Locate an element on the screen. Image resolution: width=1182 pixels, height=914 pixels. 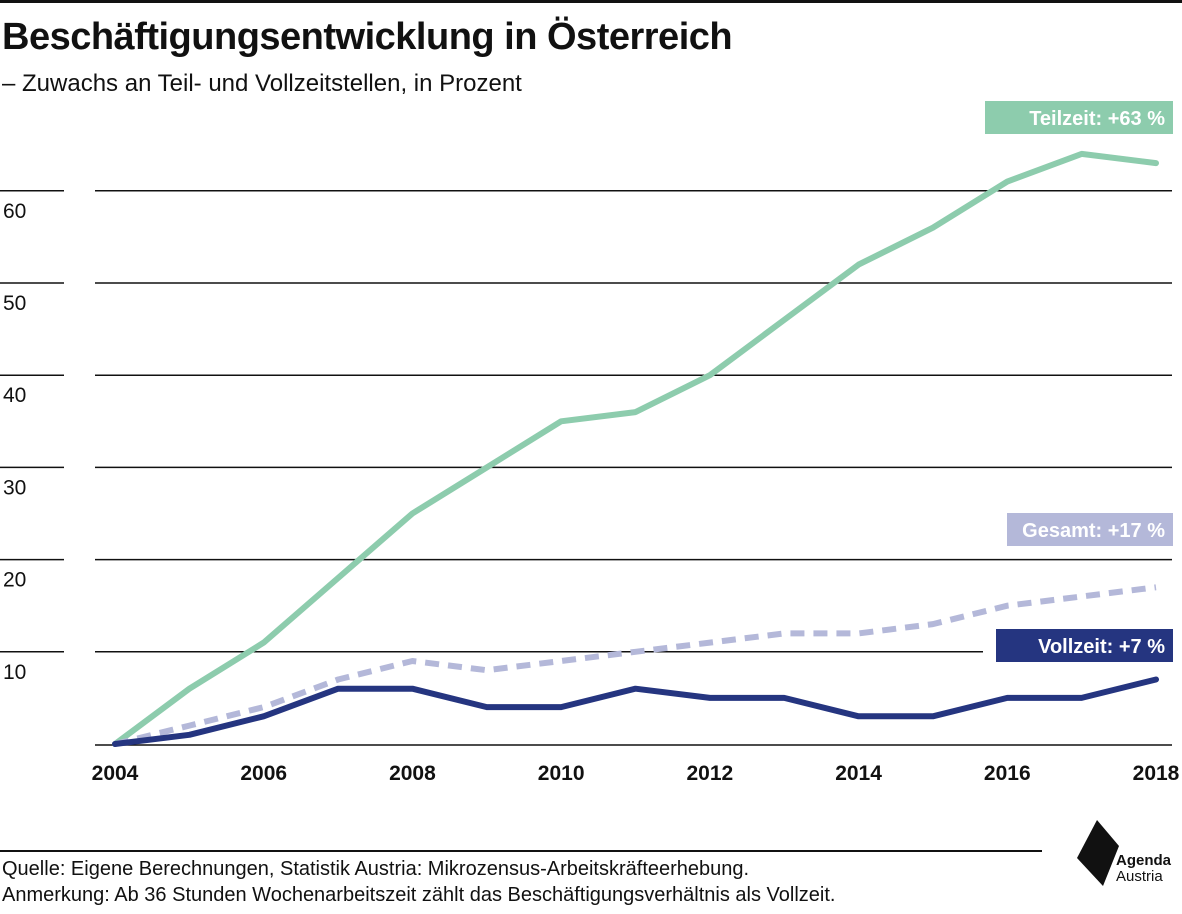
y-tick-label-10: 10 is located at coordinates (14, 672).